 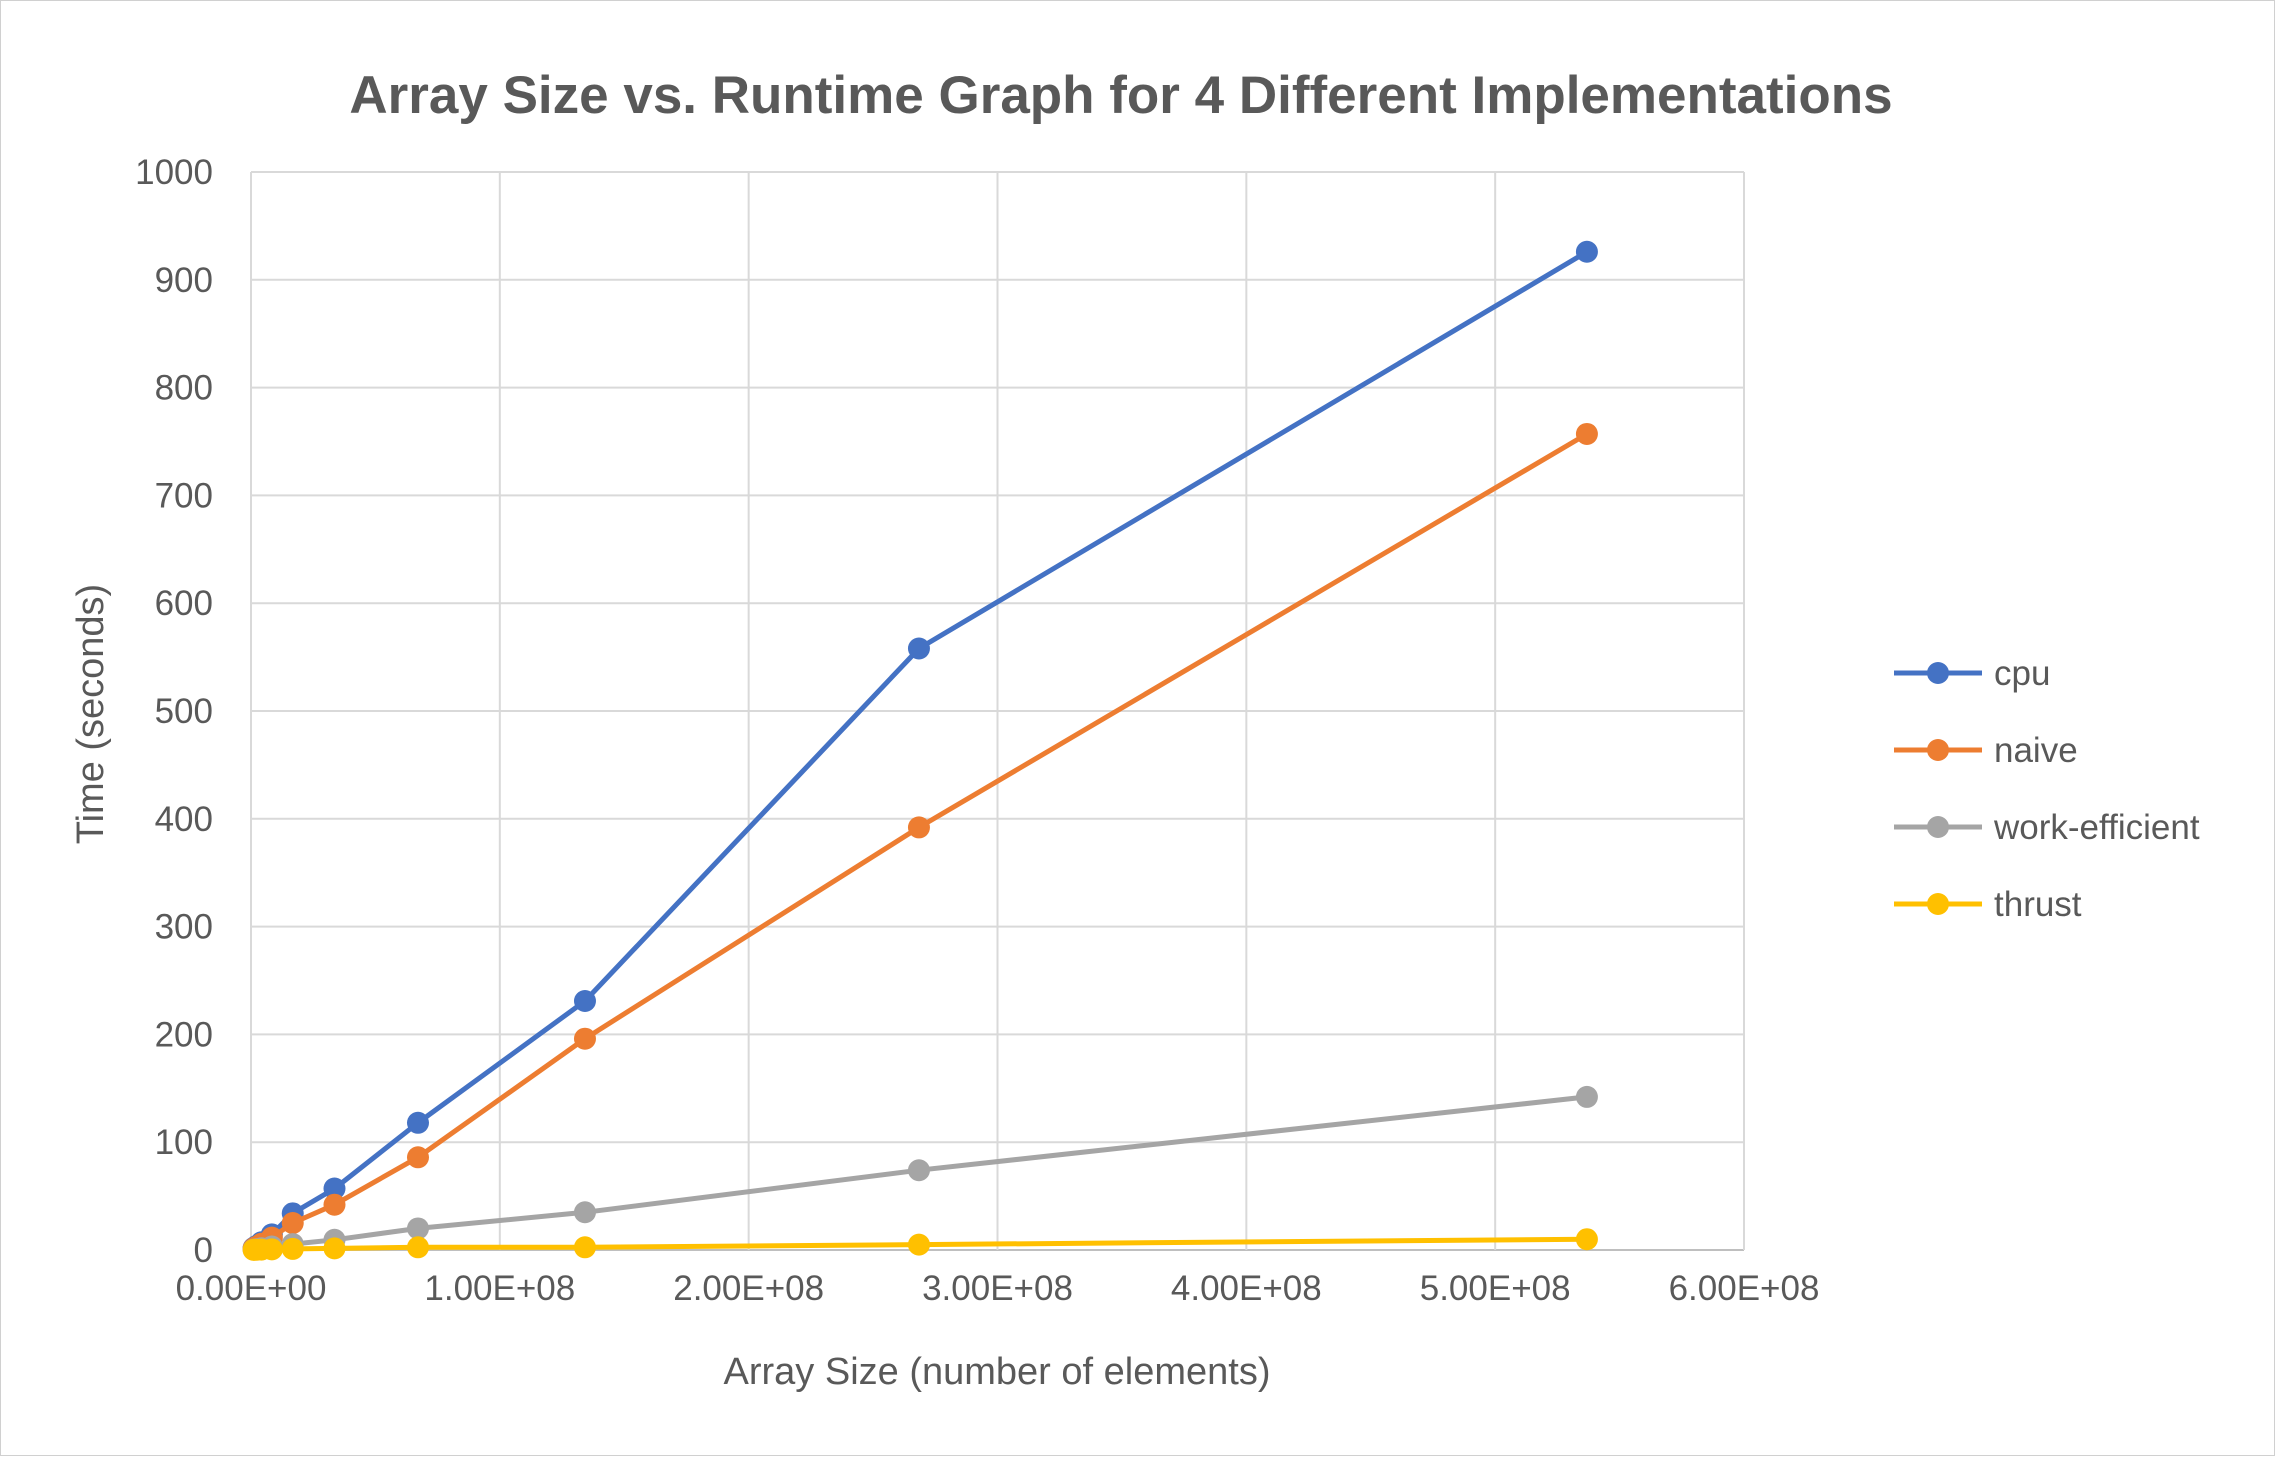 I want to click on legend-item-cpu: cpu, so click(x=1972, y=673).